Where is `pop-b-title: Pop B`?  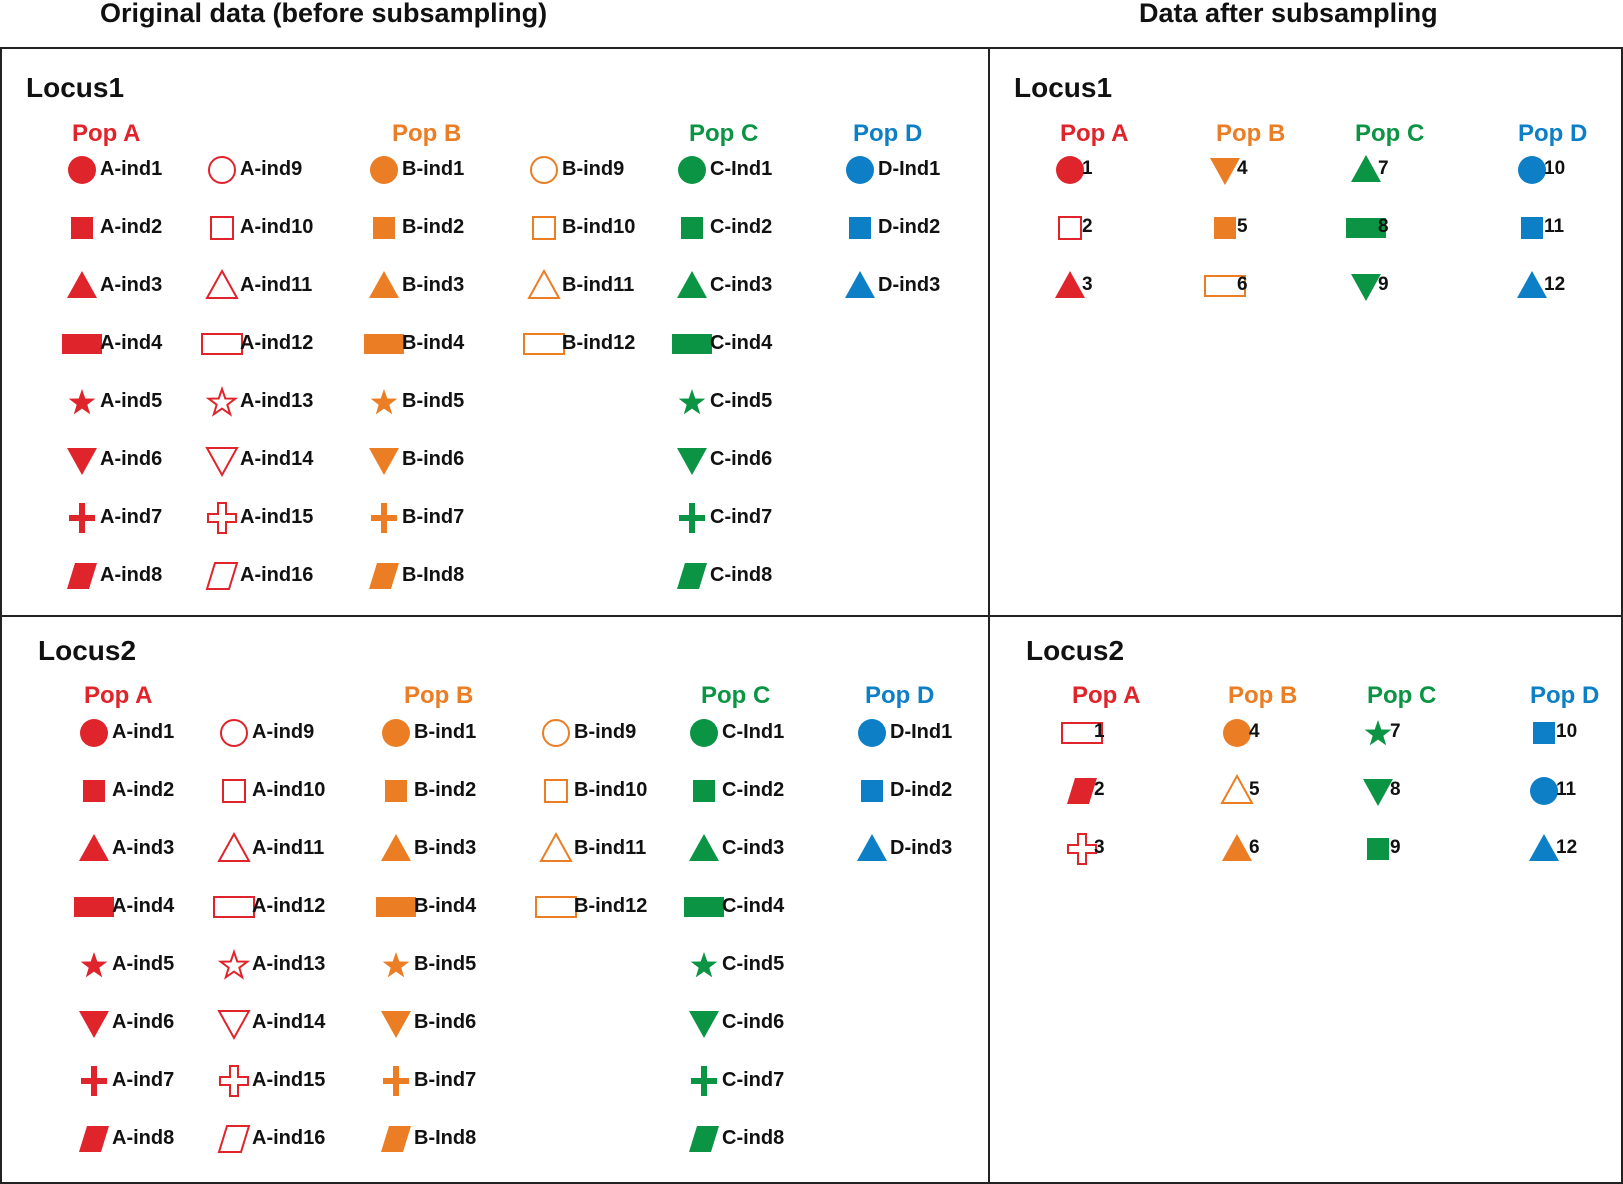 pop-b-title: Pop B is located at coordinates (1251, 133).